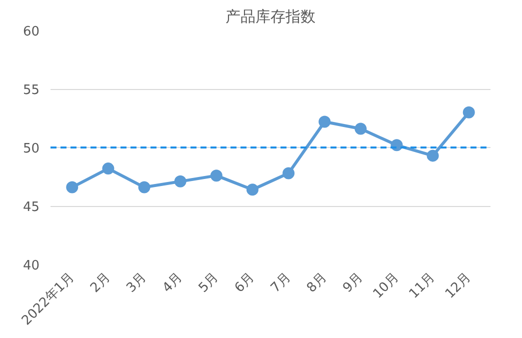  I want to click on x-tick-label: 7月, so click(281, 283).